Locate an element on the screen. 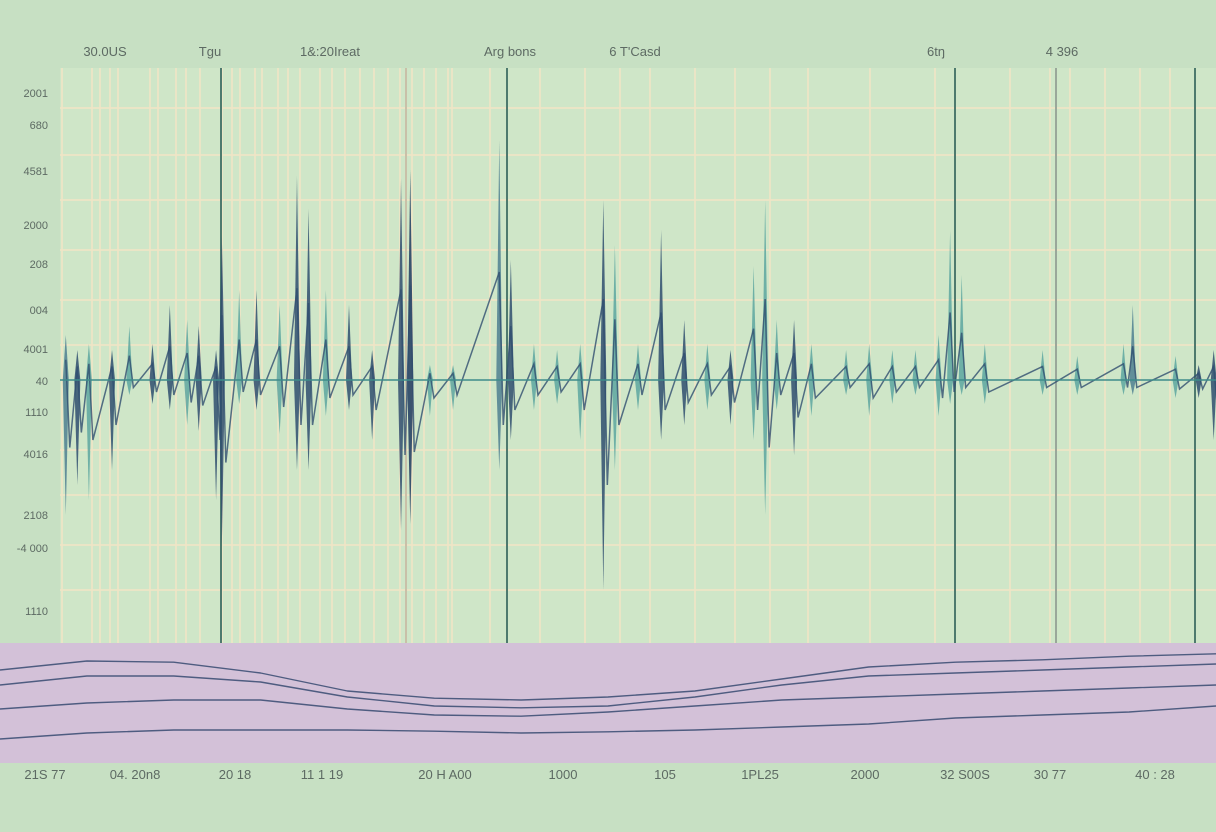  y-tick-label: 004 is located at coordinates (38, 311).